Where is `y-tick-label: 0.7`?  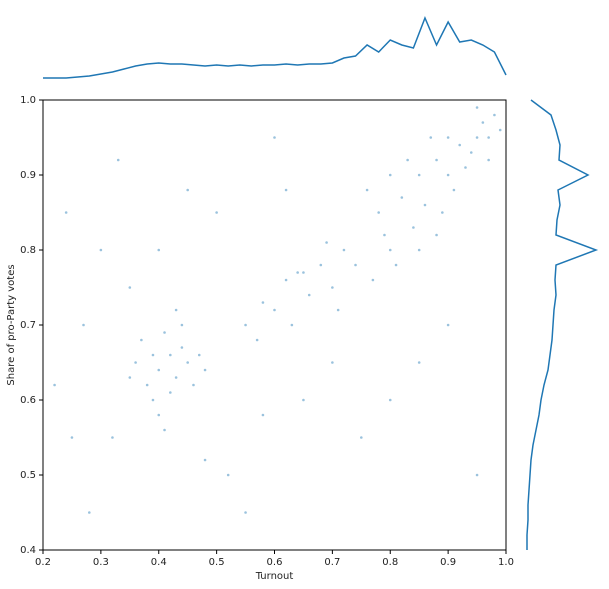
y-tick-label: 0.7 is located at coordinates (28, 325).